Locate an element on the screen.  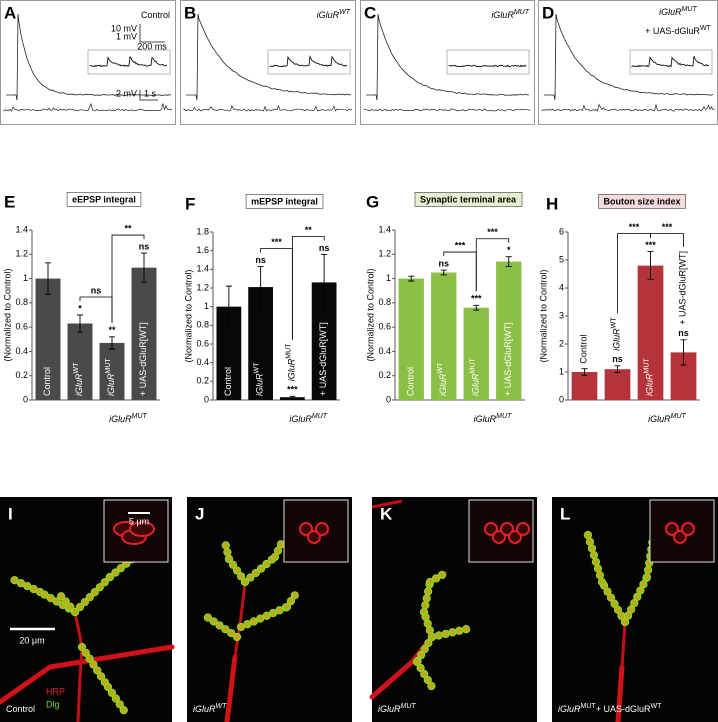
mini-trace is located at coordinates (670, 61).